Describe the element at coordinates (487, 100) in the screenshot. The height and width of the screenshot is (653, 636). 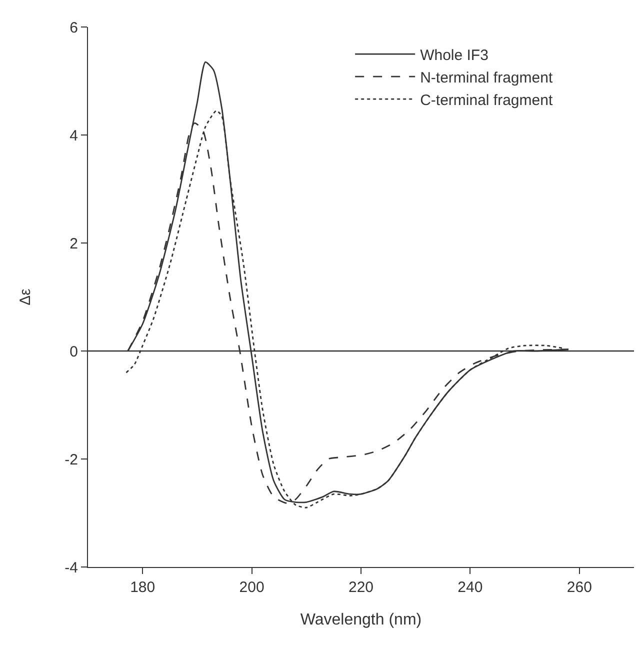
I see `legend-label: C-terminal fragment` at that location.